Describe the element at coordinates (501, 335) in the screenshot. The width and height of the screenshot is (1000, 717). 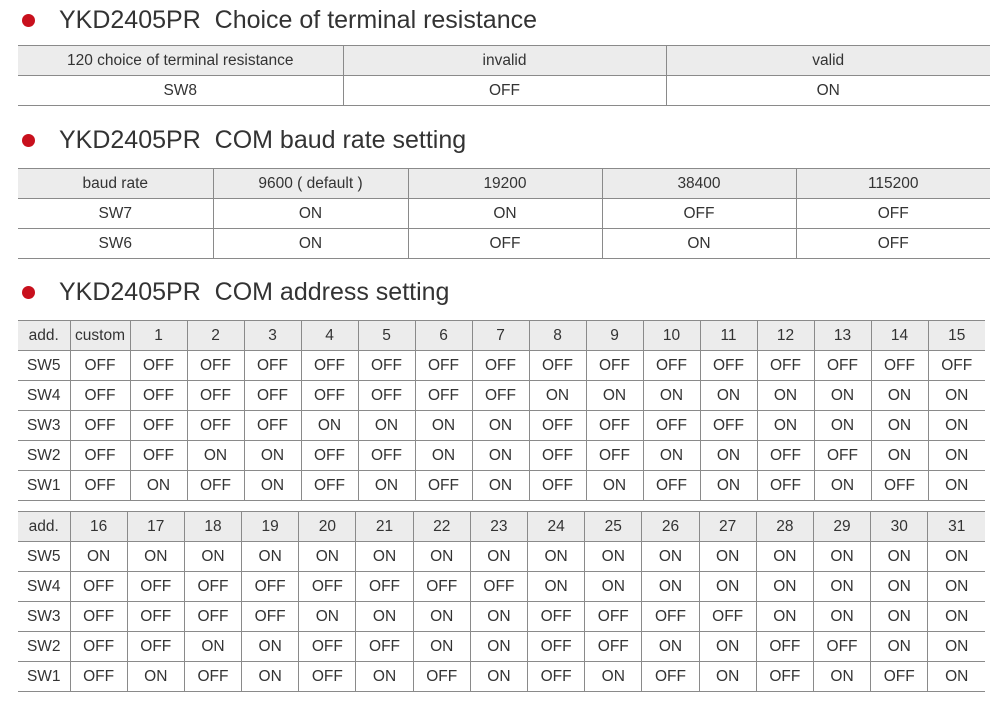
I see `header-row: add. custom 1 2 3 4 5 6 7 8 9 10 11 12 13 14 15` at that location.